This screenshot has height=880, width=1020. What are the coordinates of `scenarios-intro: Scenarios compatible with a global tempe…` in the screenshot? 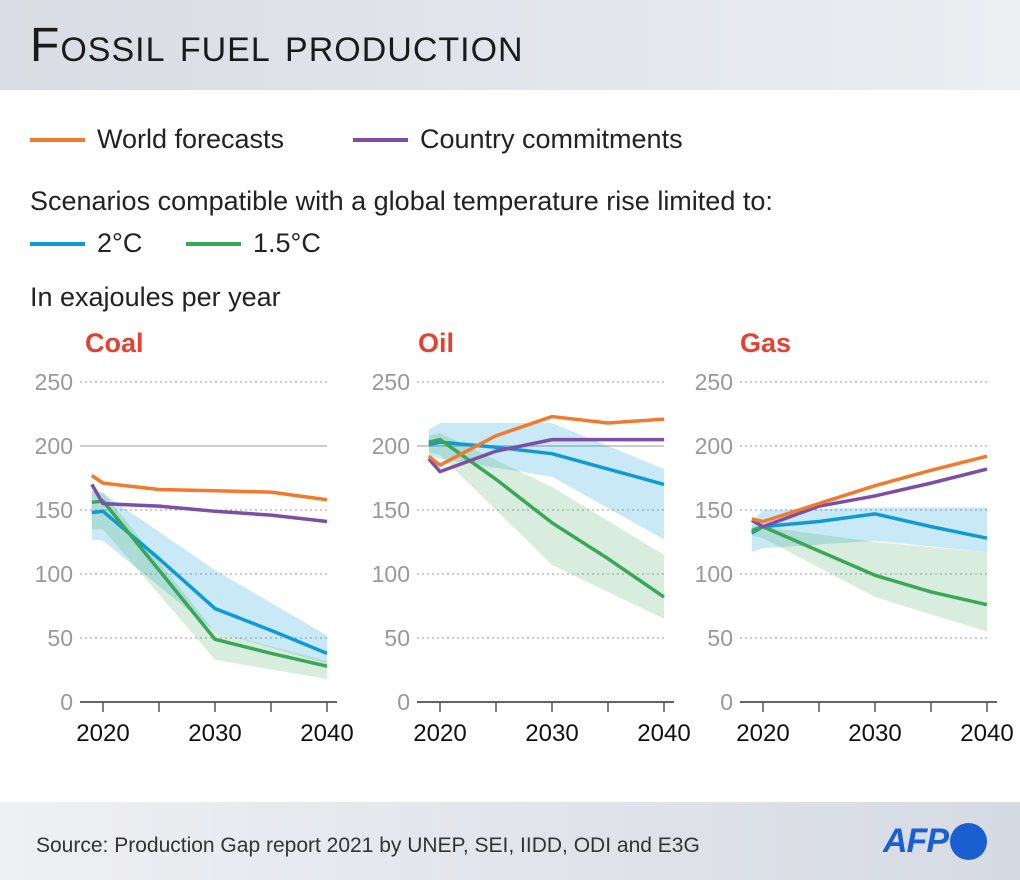 It's located at (401, 201).